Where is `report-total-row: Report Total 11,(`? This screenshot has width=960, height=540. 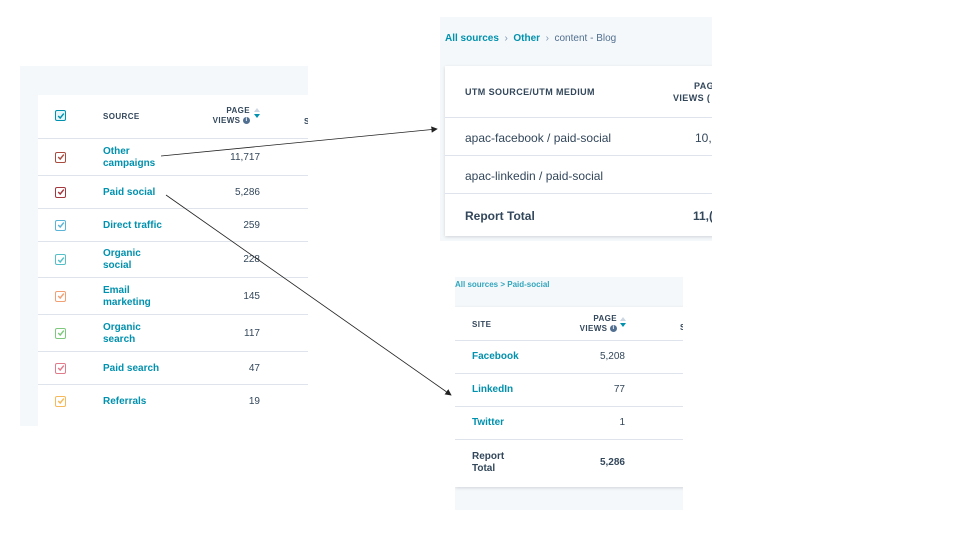
report-total-row: Report Total 11,( is located at coordinates (578, 215).